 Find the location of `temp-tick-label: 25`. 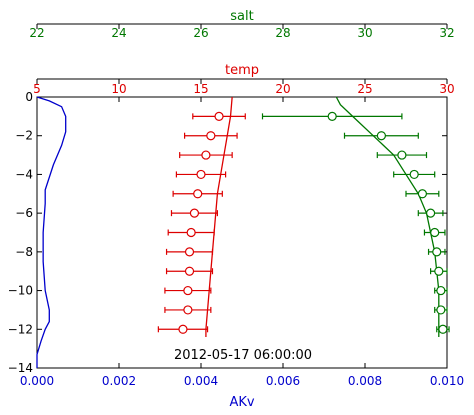

temp-tick-label: 25 is located at coordinates (364, 89).